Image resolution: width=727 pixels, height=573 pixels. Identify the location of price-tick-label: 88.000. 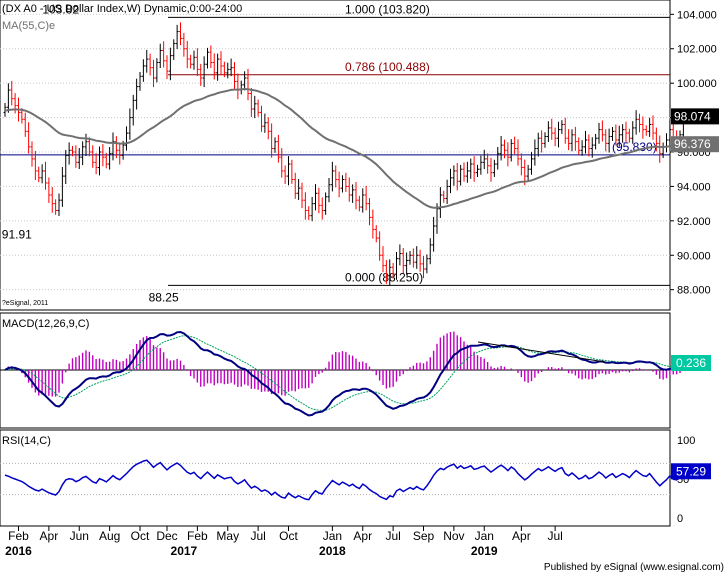
(694, 291).